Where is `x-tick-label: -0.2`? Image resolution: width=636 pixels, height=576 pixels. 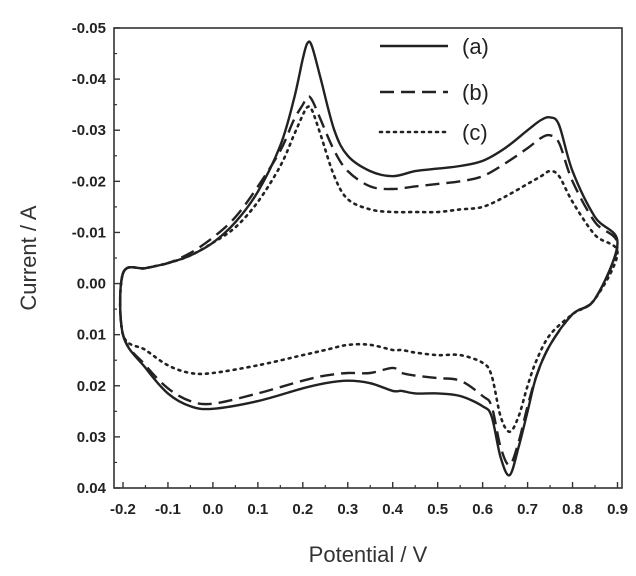 x-tick-label: -0.2 is located at coordinates (123, 509).